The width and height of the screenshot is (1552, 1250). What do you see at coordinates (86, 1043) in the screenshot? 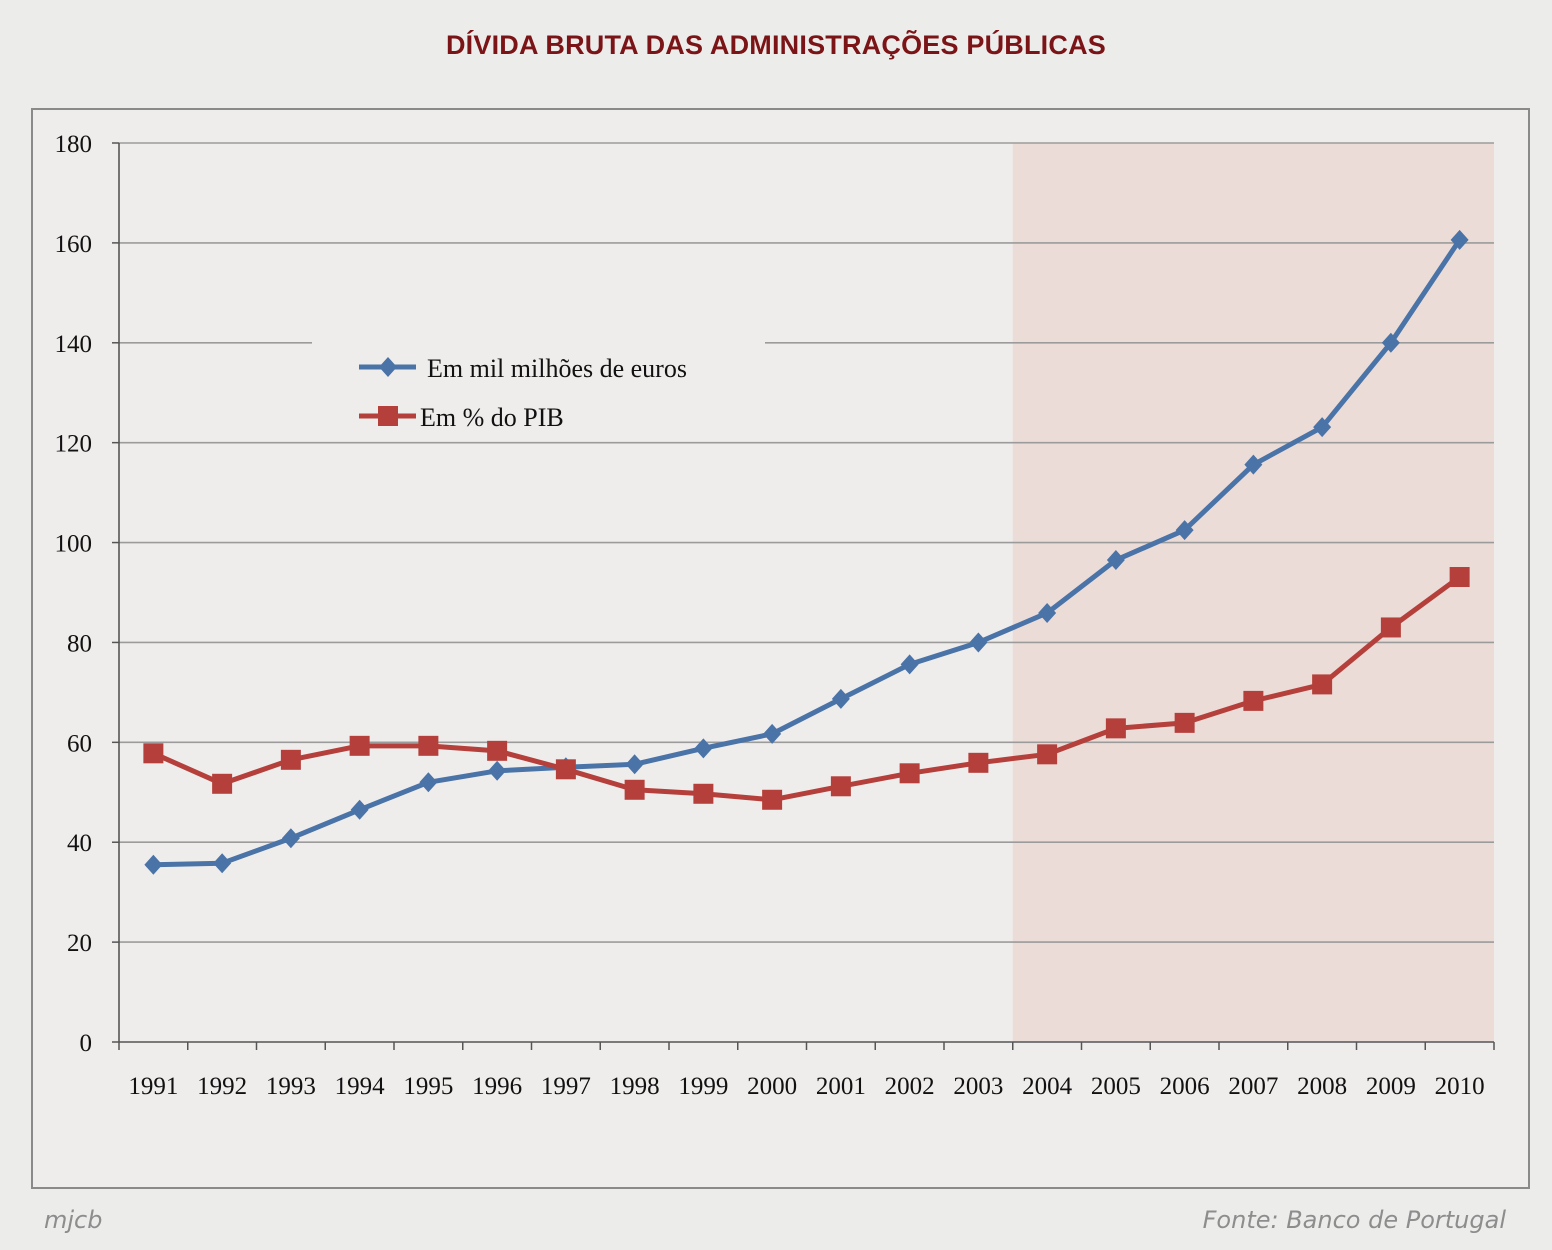
I see `y-tick-label: 0` at bounding box center [86, 1043].